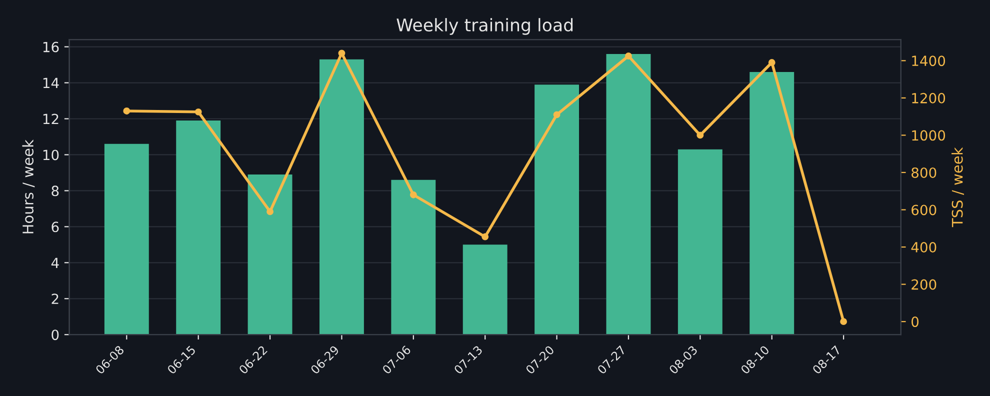 The height and width of the screenshot is (396, 990). What do you see at coordinates (55, 263) in the screenshot?
I see `y-tick-label: 4` at bounding box center [55, 263].